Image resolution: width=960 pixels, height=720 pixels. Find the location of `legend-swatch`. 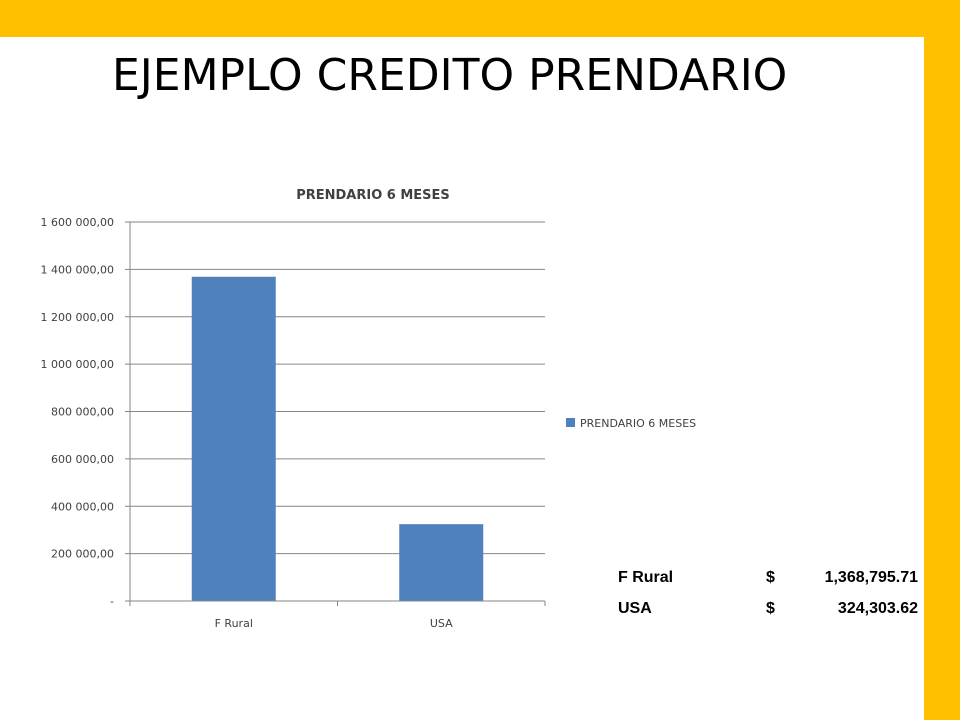

legend-swatch is located at coordinates (570, 422).